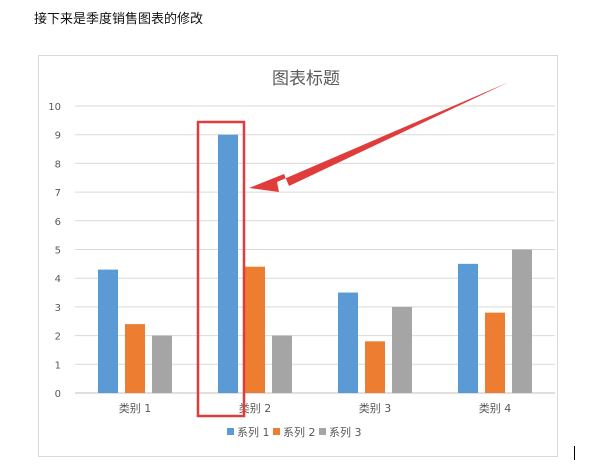 The width and height of the screenshot is (592, 476). What do you see at coordinates (495, 352) in the screenshot?
I see `bar-s2-c4` at bounding box center [495, 352].